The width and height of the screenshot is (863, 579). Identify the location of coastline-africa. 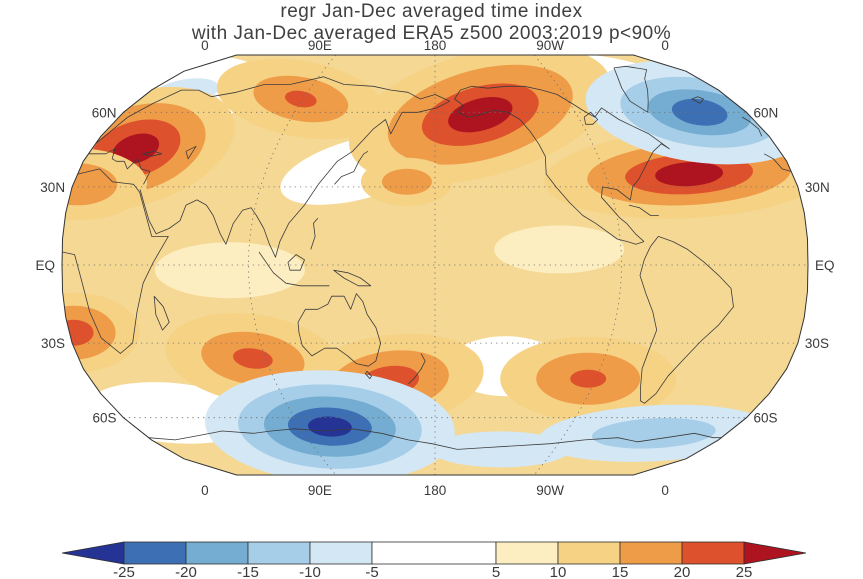
(115, 261).